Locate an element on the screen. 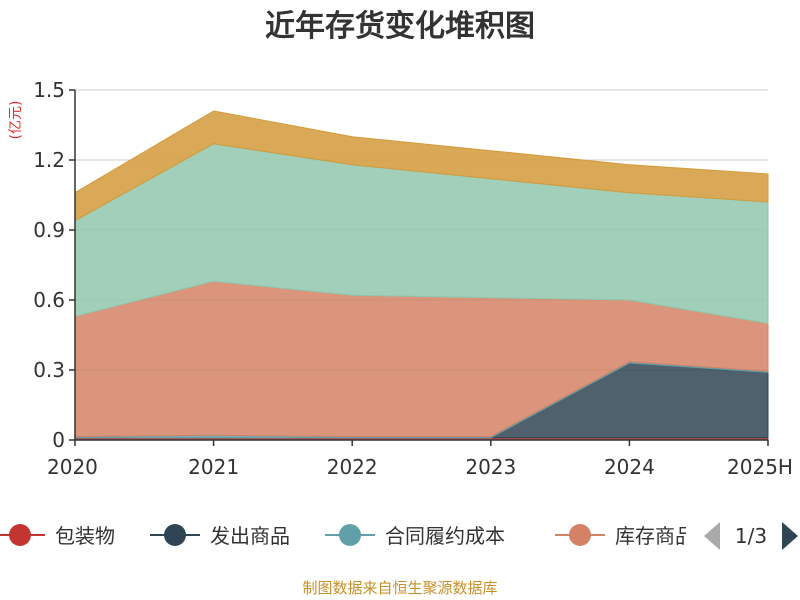  legend-label: 合同履约成本 is located at coordinates (445, 536).